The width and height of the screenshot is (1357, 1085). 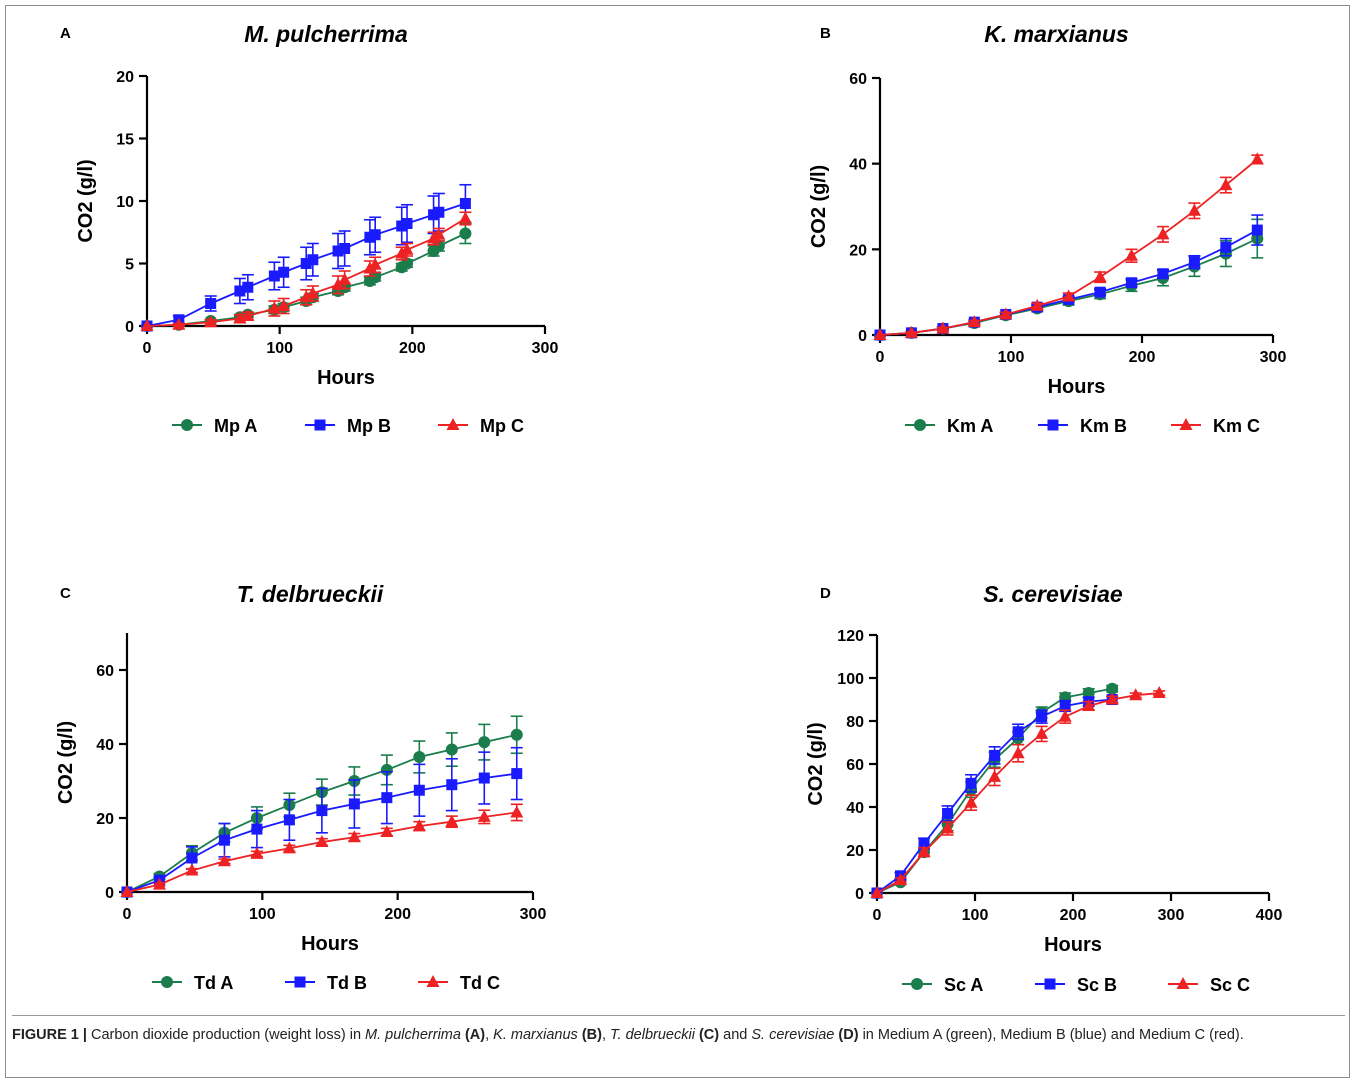 What do you see at coordinates (310, 594) in the screenshot?
I see `chart-title: T. delbrueckii` at bounding box center [310, 594].